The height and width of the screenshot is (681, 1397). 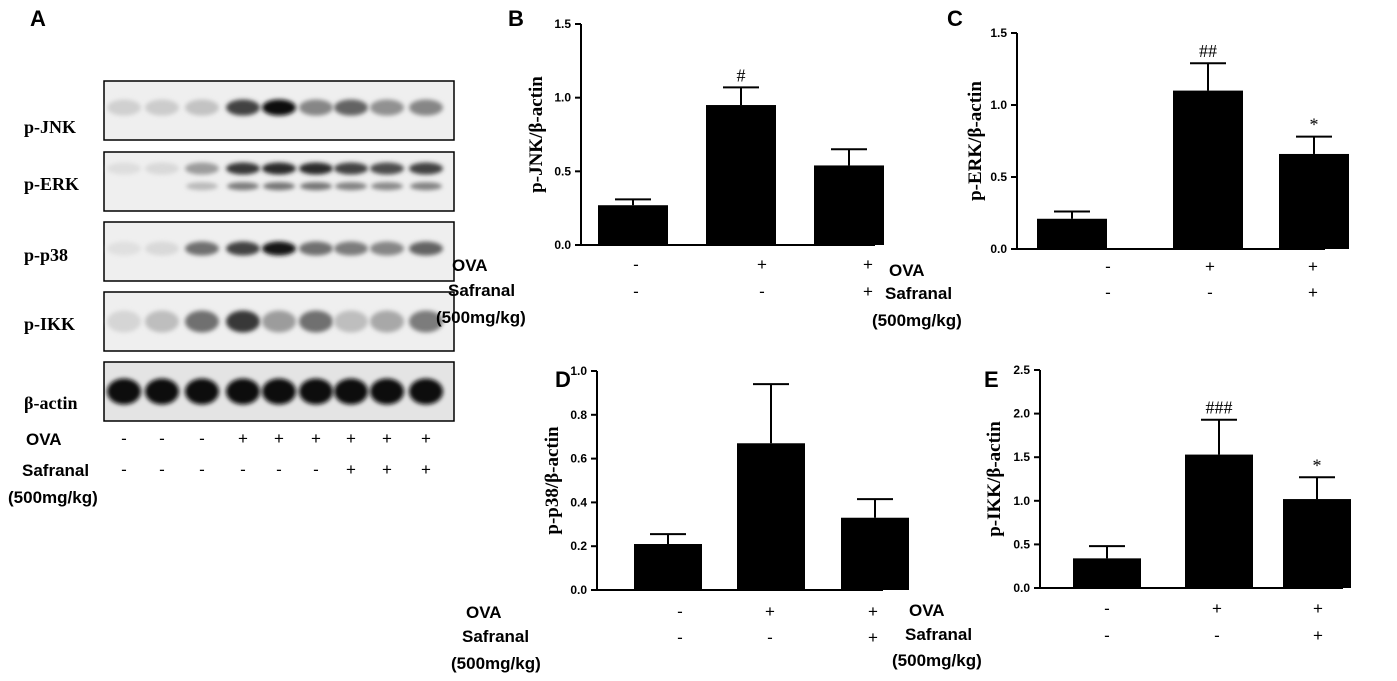 I want to click on y-axis-label: p-ERK/β-actin, so click(x=975, y=141).